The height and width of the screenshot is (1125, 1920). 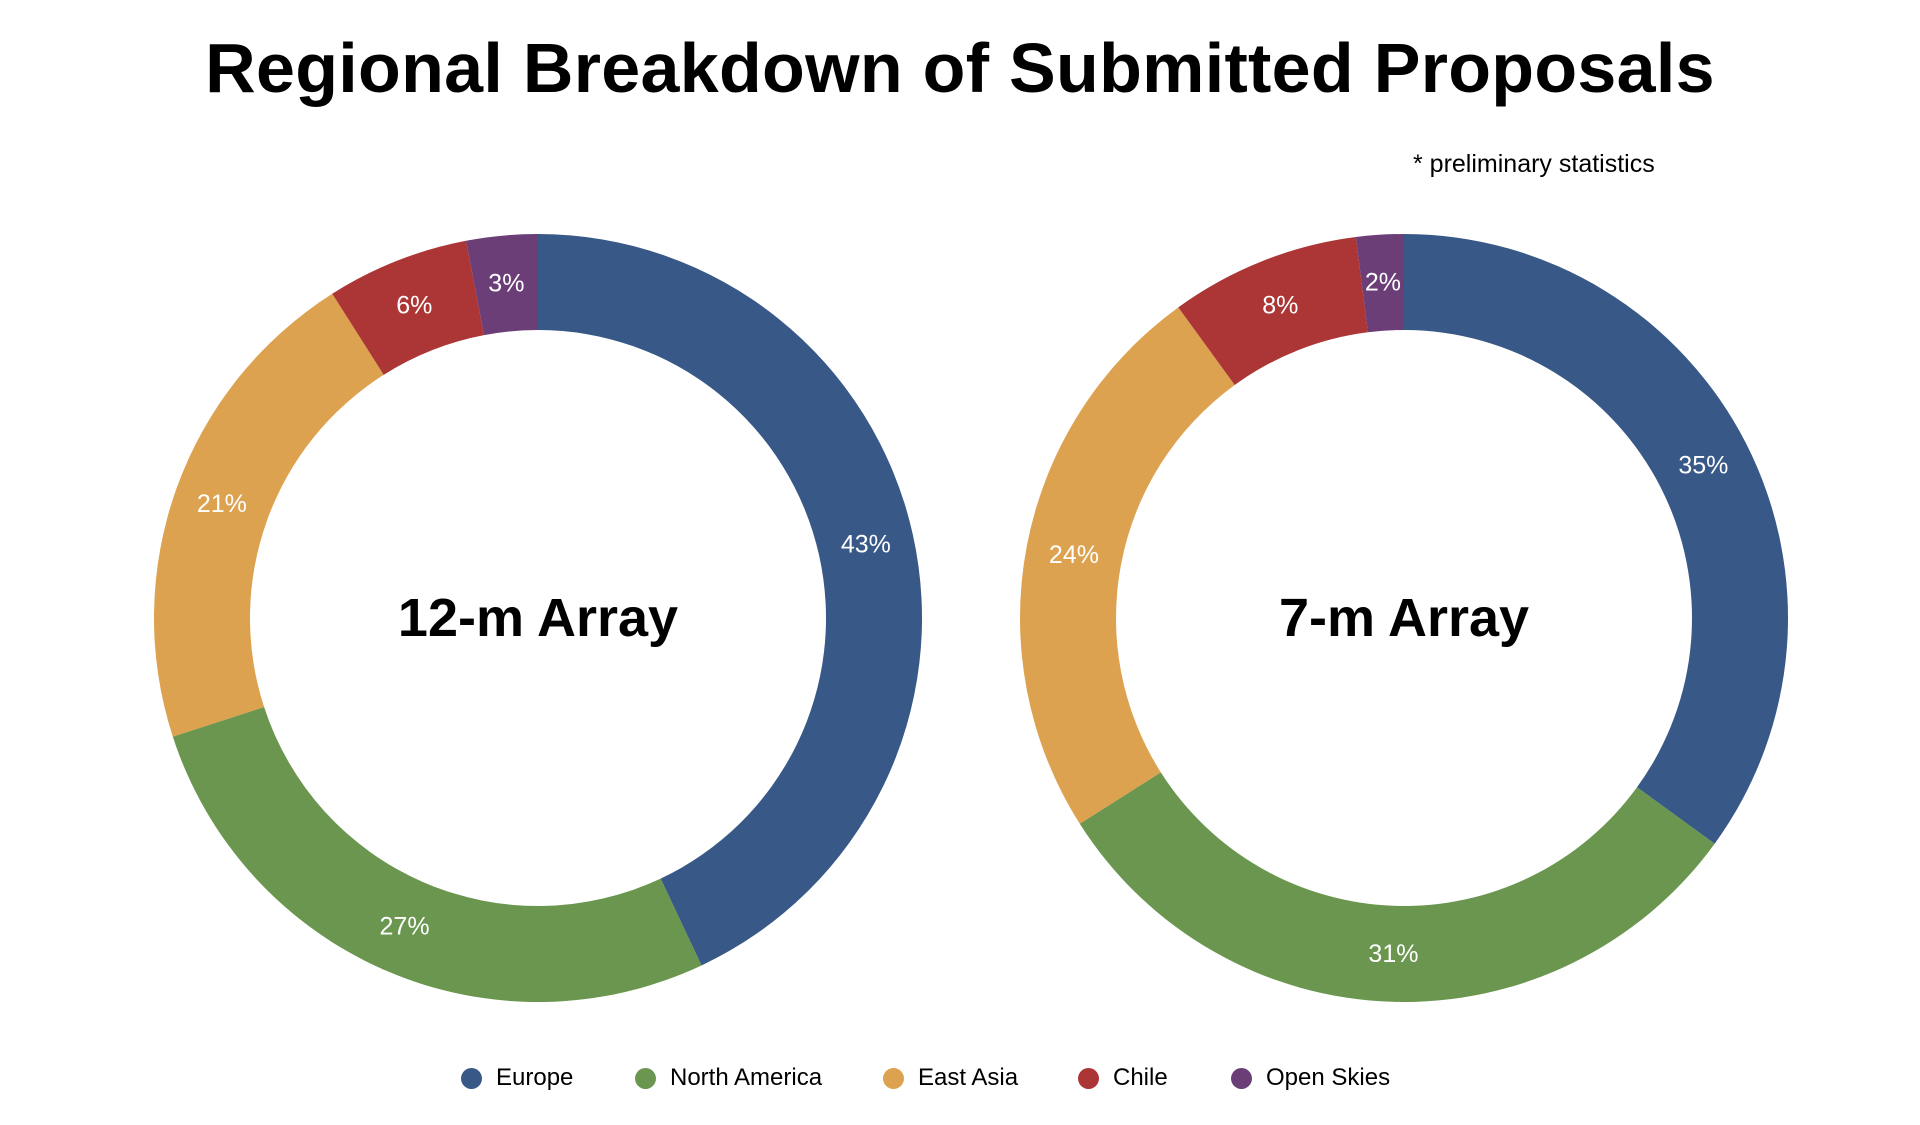 I want to click on preliminary-note: * preliminary statistics, so click(x=1534, y=164).